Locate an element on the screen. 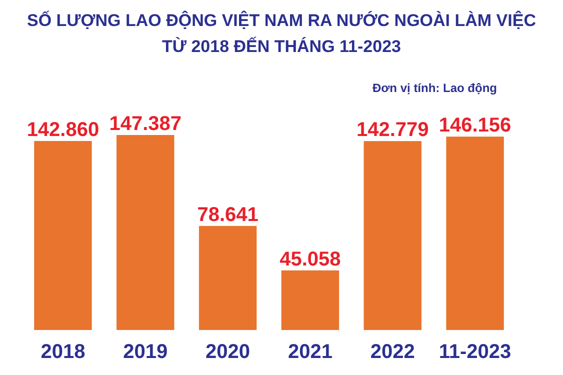 This screenshot has width=563, height=375. x-tick-label: 2020 is located at coordinates (228, 352).